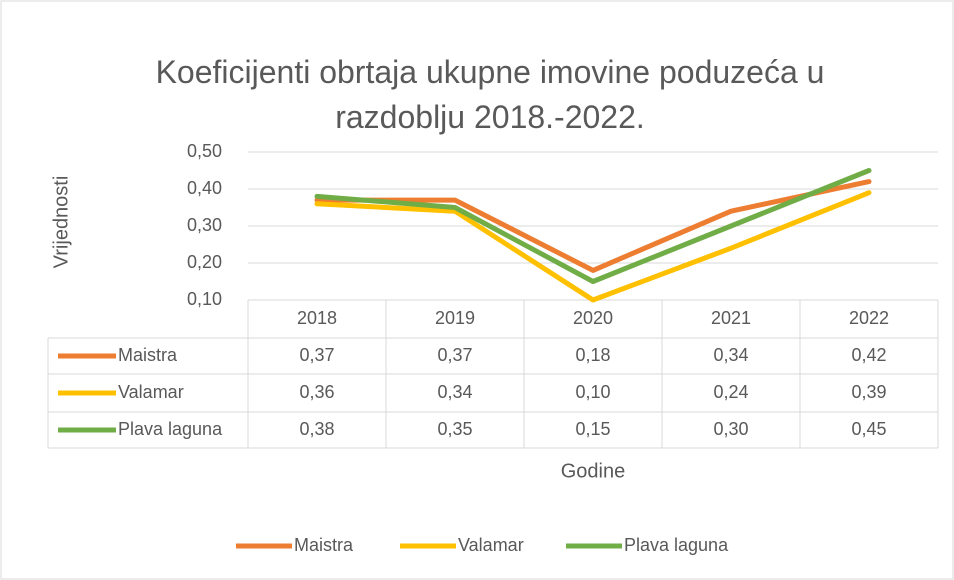 This screenshot has width=954, height=580. Describe the element at coordinates (593, 318) in the screenshot. I see `x-tick-label: 2020` at that location.